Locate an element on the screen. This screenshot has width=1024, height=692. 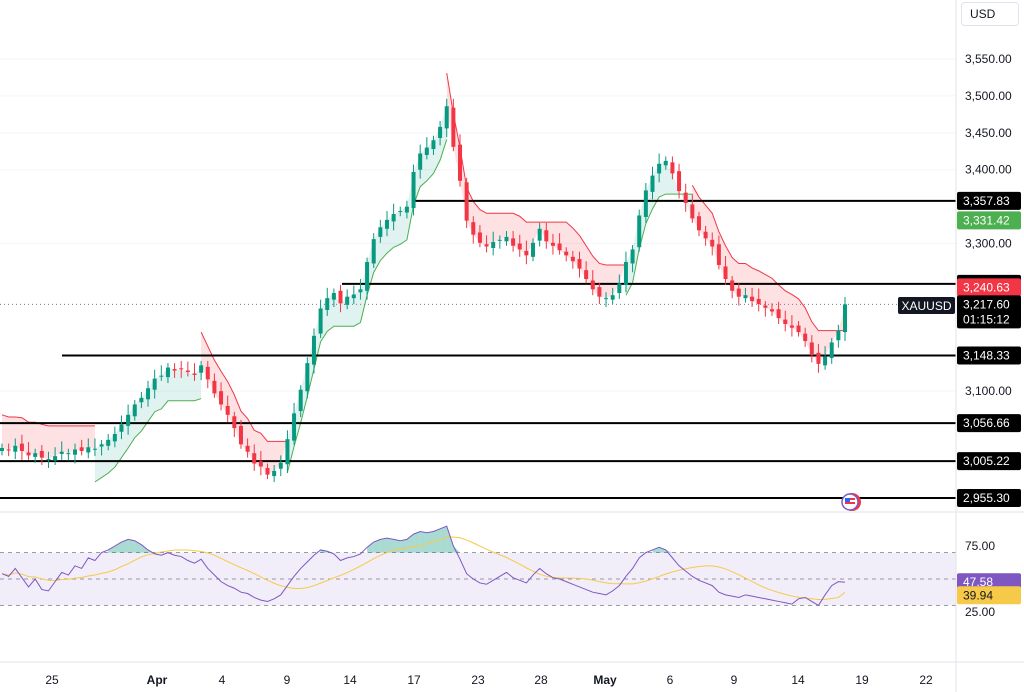
economic-event-icon is located at coordinates (851, 502).